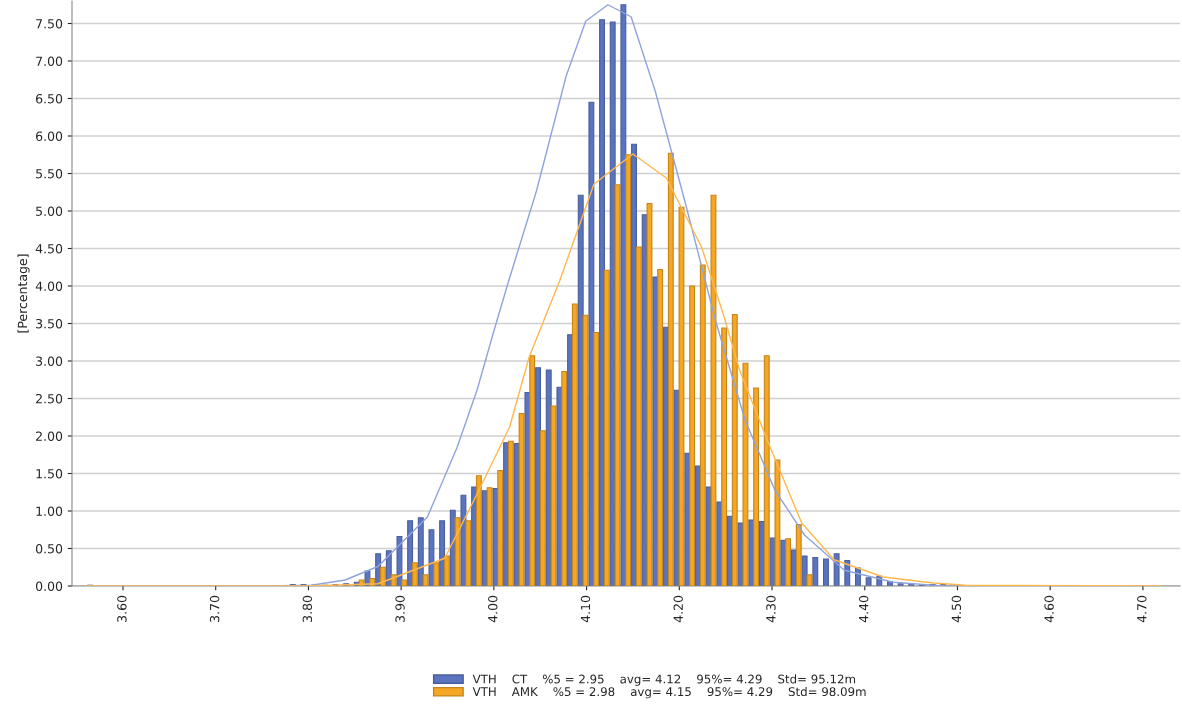 The image size is (1182, 709). I want to click on y-tick-label: 1.50, so click(49, 473).